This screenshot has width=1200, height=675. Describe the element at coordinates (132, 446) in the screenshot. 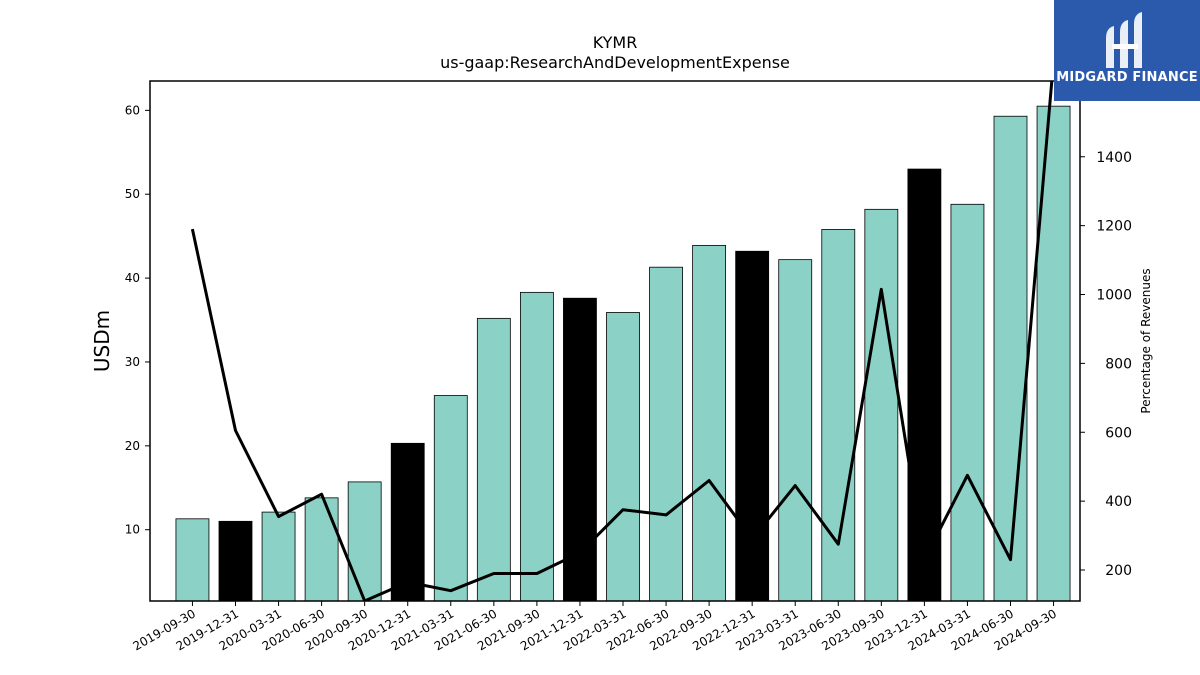

I see `y-tick-label: 20` at that location.